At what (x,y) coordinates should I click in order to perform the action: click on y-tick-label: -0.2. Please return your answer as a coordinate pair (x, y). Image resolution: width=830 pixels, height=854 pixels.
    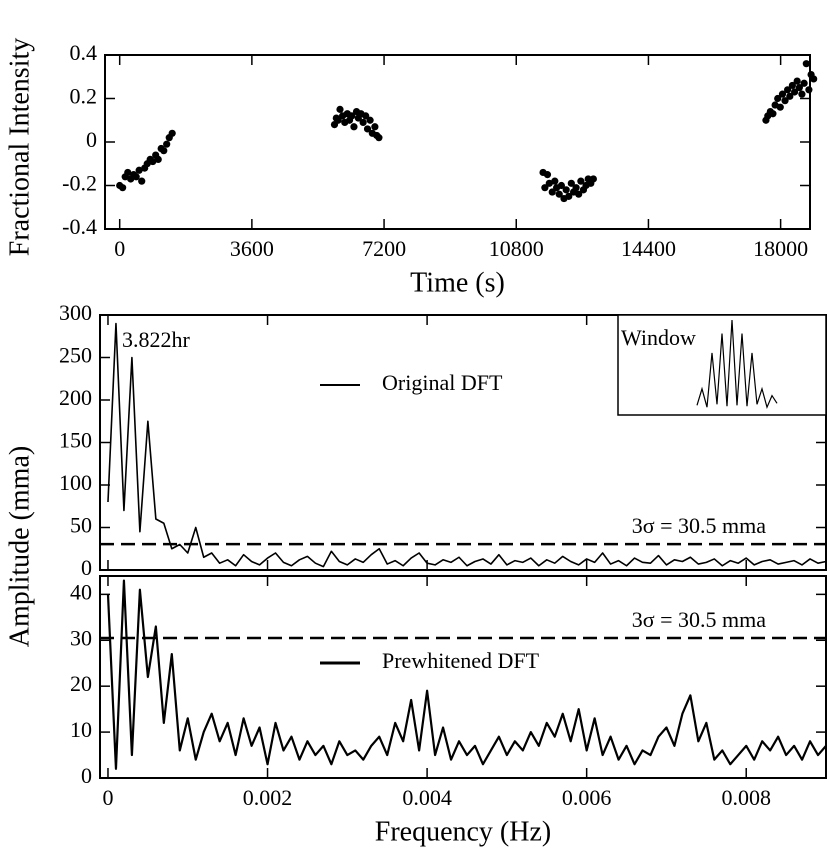
    Looking at the image, I should click on (79, 183).